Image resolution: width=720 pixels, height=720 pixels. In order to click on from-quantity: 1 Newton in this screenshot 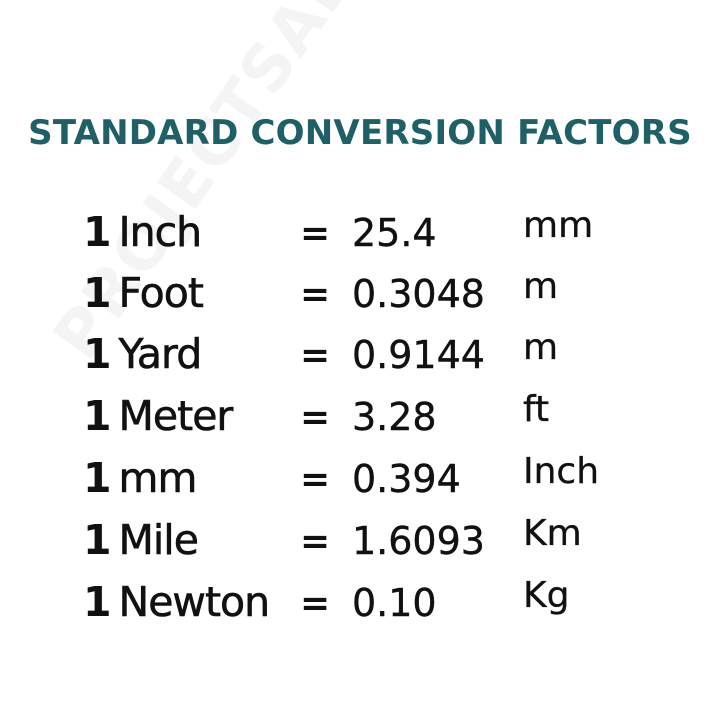, I will do `click(176, 602)`.